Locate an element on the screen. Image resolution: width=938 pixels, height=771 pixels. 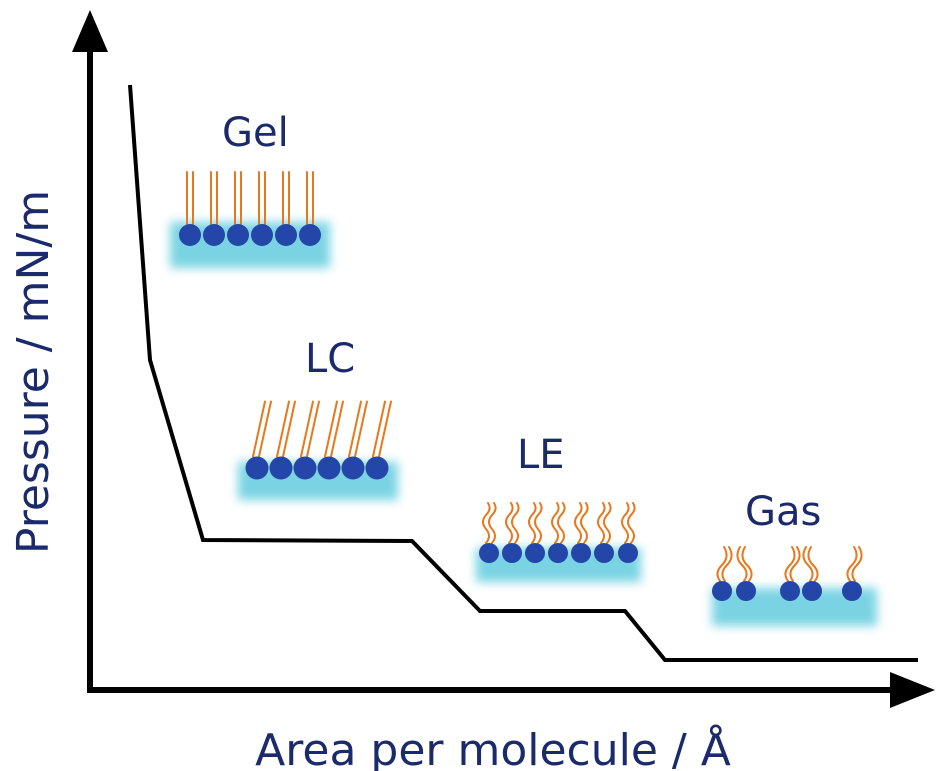
phase-lc is located at coordinates (318, 450).